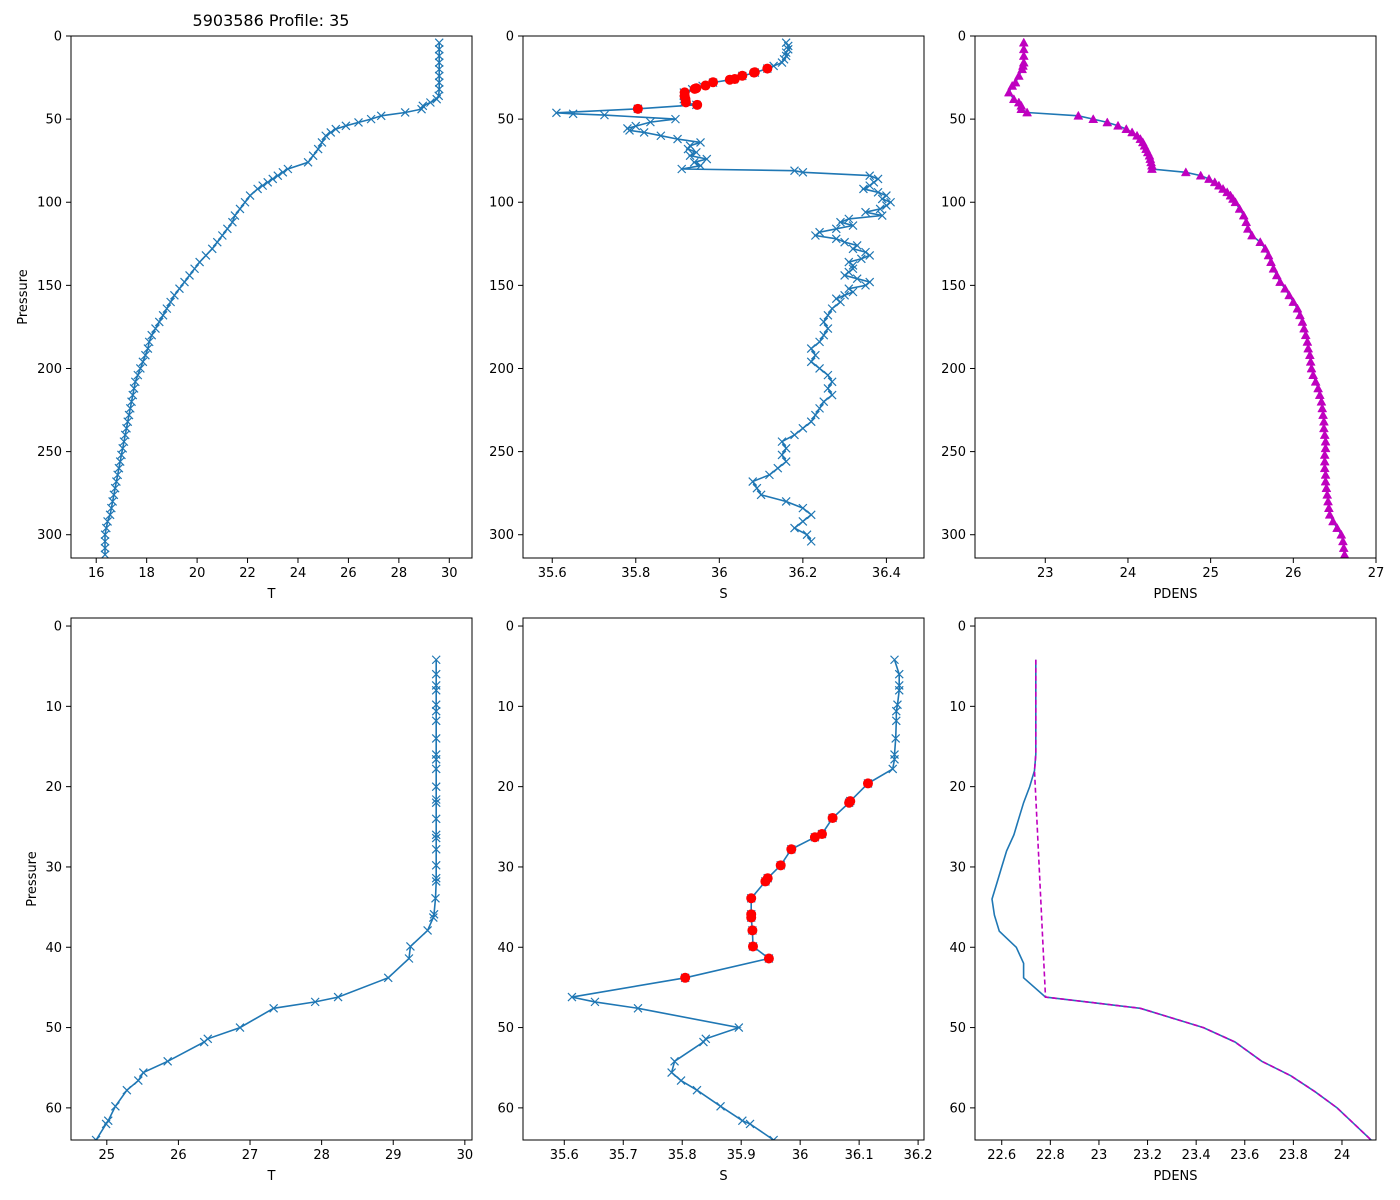 This screenshot has width=1400, height=1200. I want to click on x-tick-label: 28, so click(399, 573).